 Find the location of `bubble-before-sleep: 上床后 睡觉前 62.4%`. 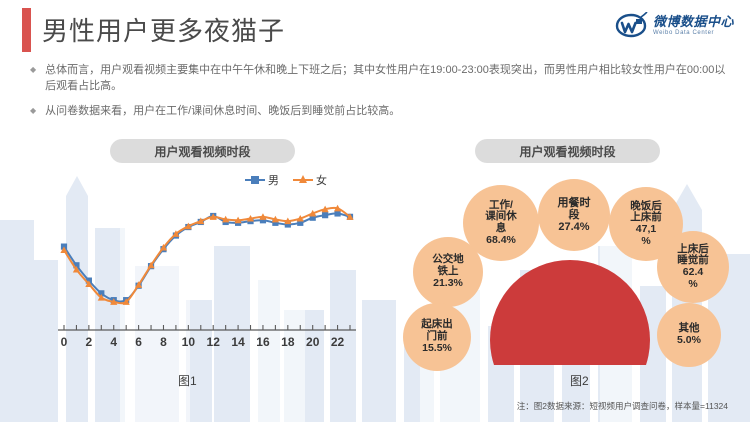

bubble-before-sleep: 上床后 睡觉前 62.4% is located at coordinates (693, 267).